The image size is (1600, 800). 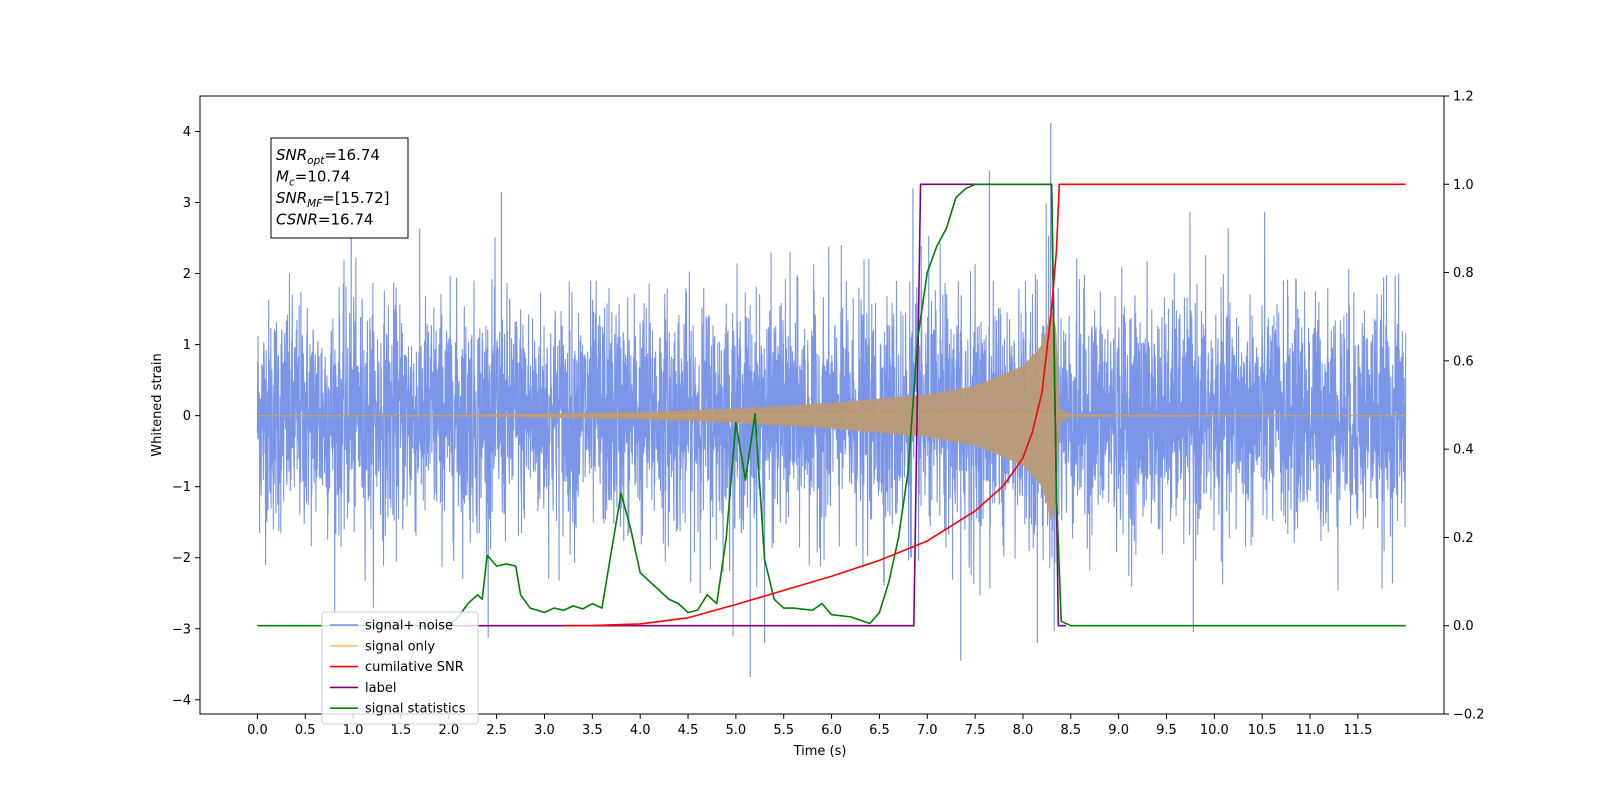 What do you see at coordinates (1118, 730) in the screenshot?
I see `x-tick-label: 9.0` at bounding box center [1118, 730].